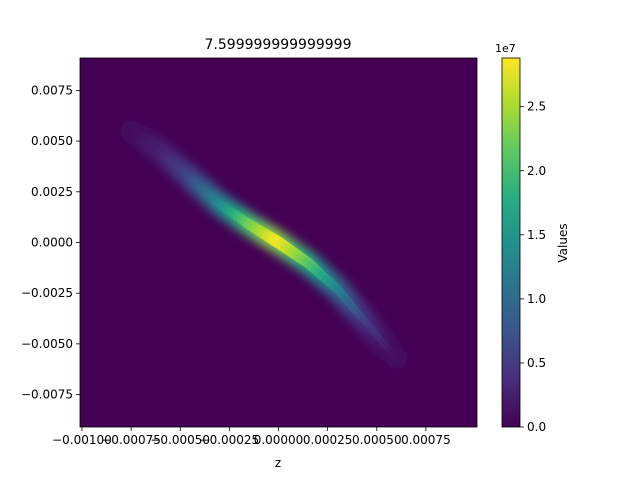 The image size is (640, 480). What do you see at coordinates (82, 440) in the screenshot?
I see `x-tick-label: −0.00100` at bounding box center [82, 440].